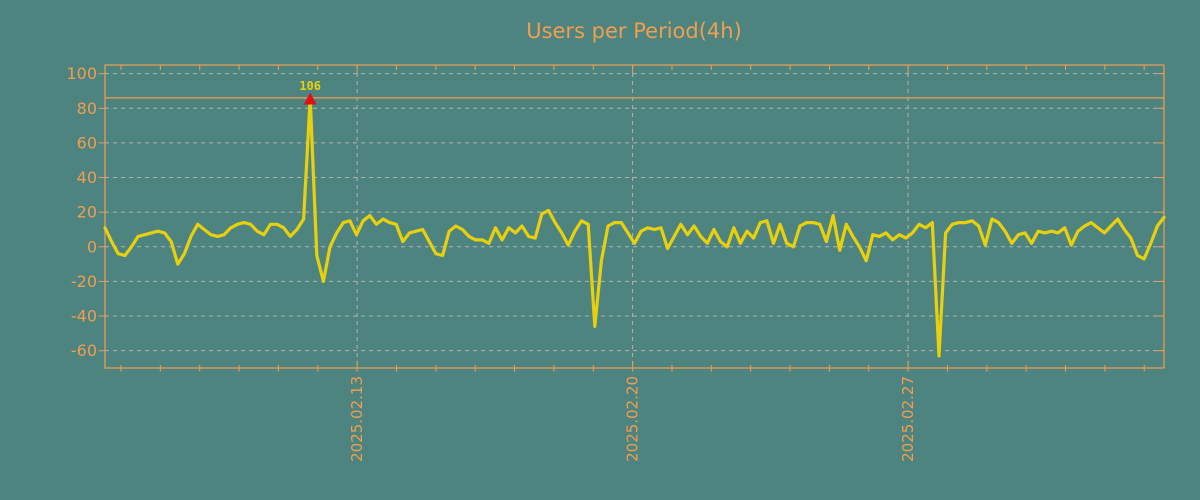  Describe the element at coordinates (87, 142) in the screenshot. I see `y-tick-label: 60` at that location.